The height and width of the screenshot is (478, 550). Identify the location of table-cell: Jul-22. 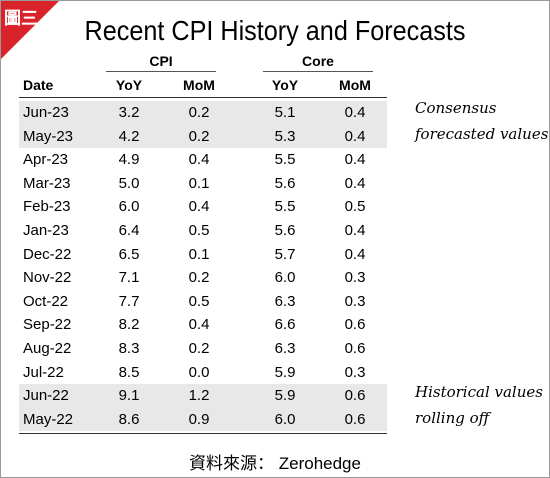
(43, 372).